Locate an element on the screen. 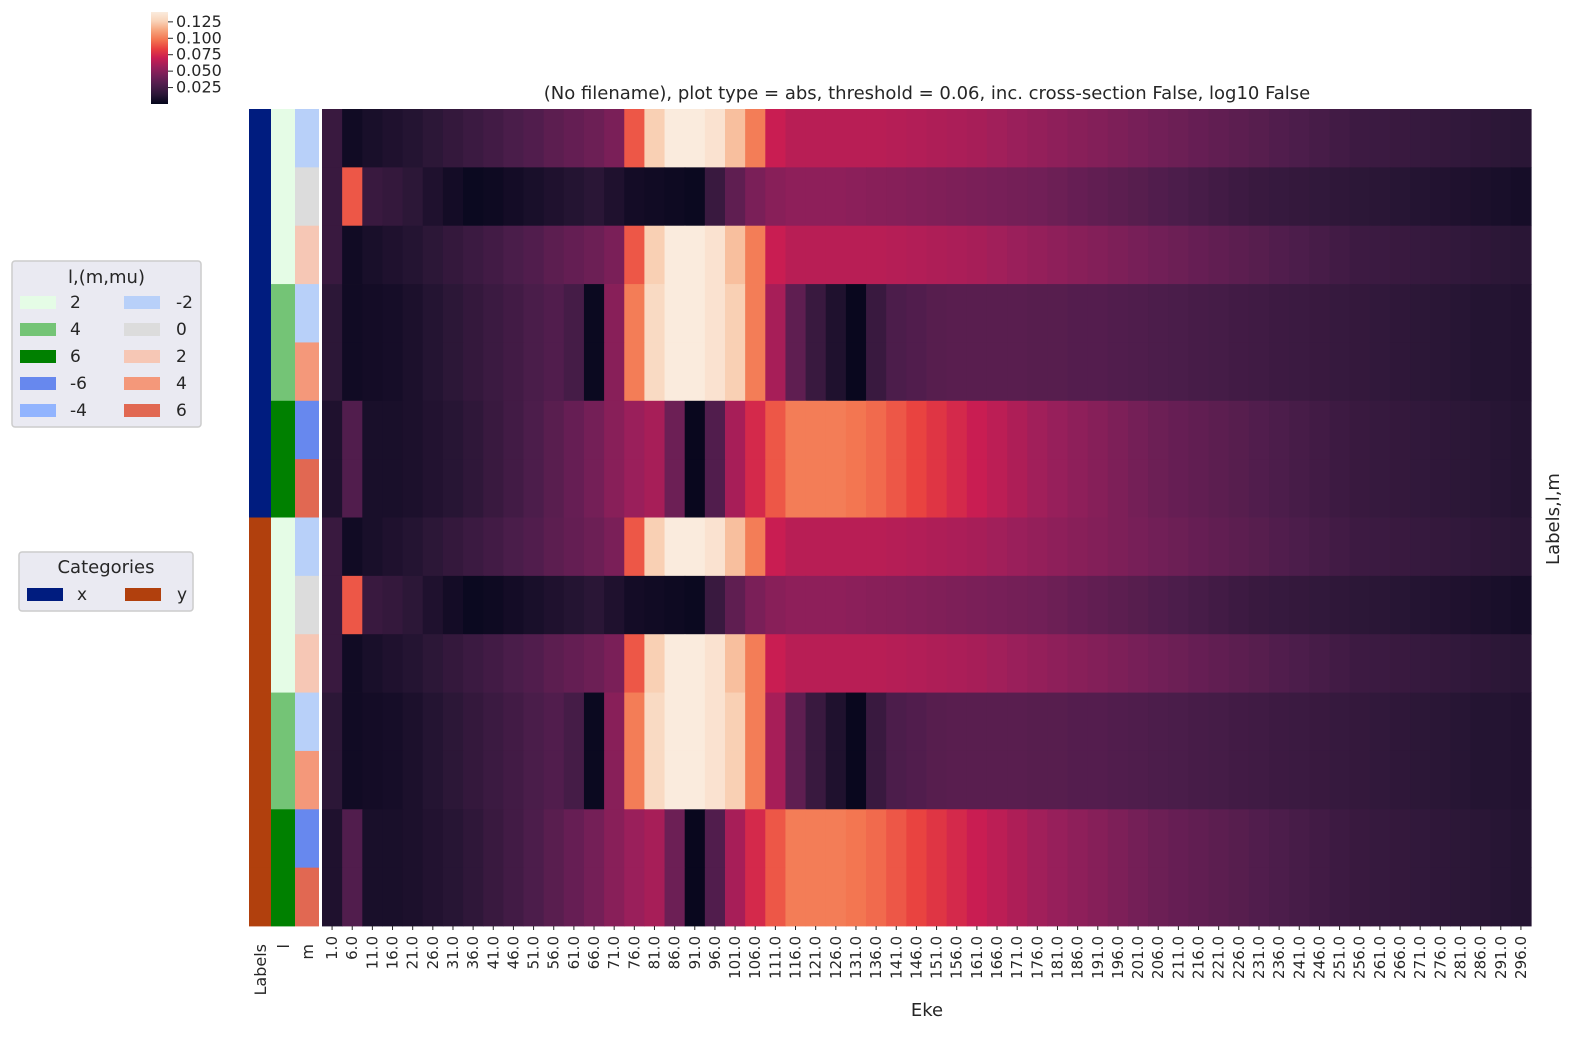 This screenshot has height=1046, width=1584. x-tick-label: 271.0 is located at coordinates (1420, 957).